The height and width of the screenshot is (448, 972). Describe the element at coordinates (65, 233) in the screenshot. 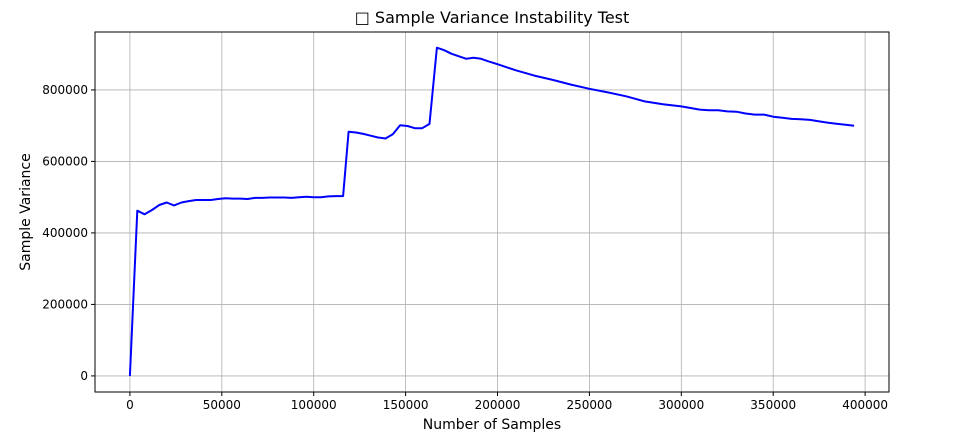

I see `y-tick-label: 400000` at that location.